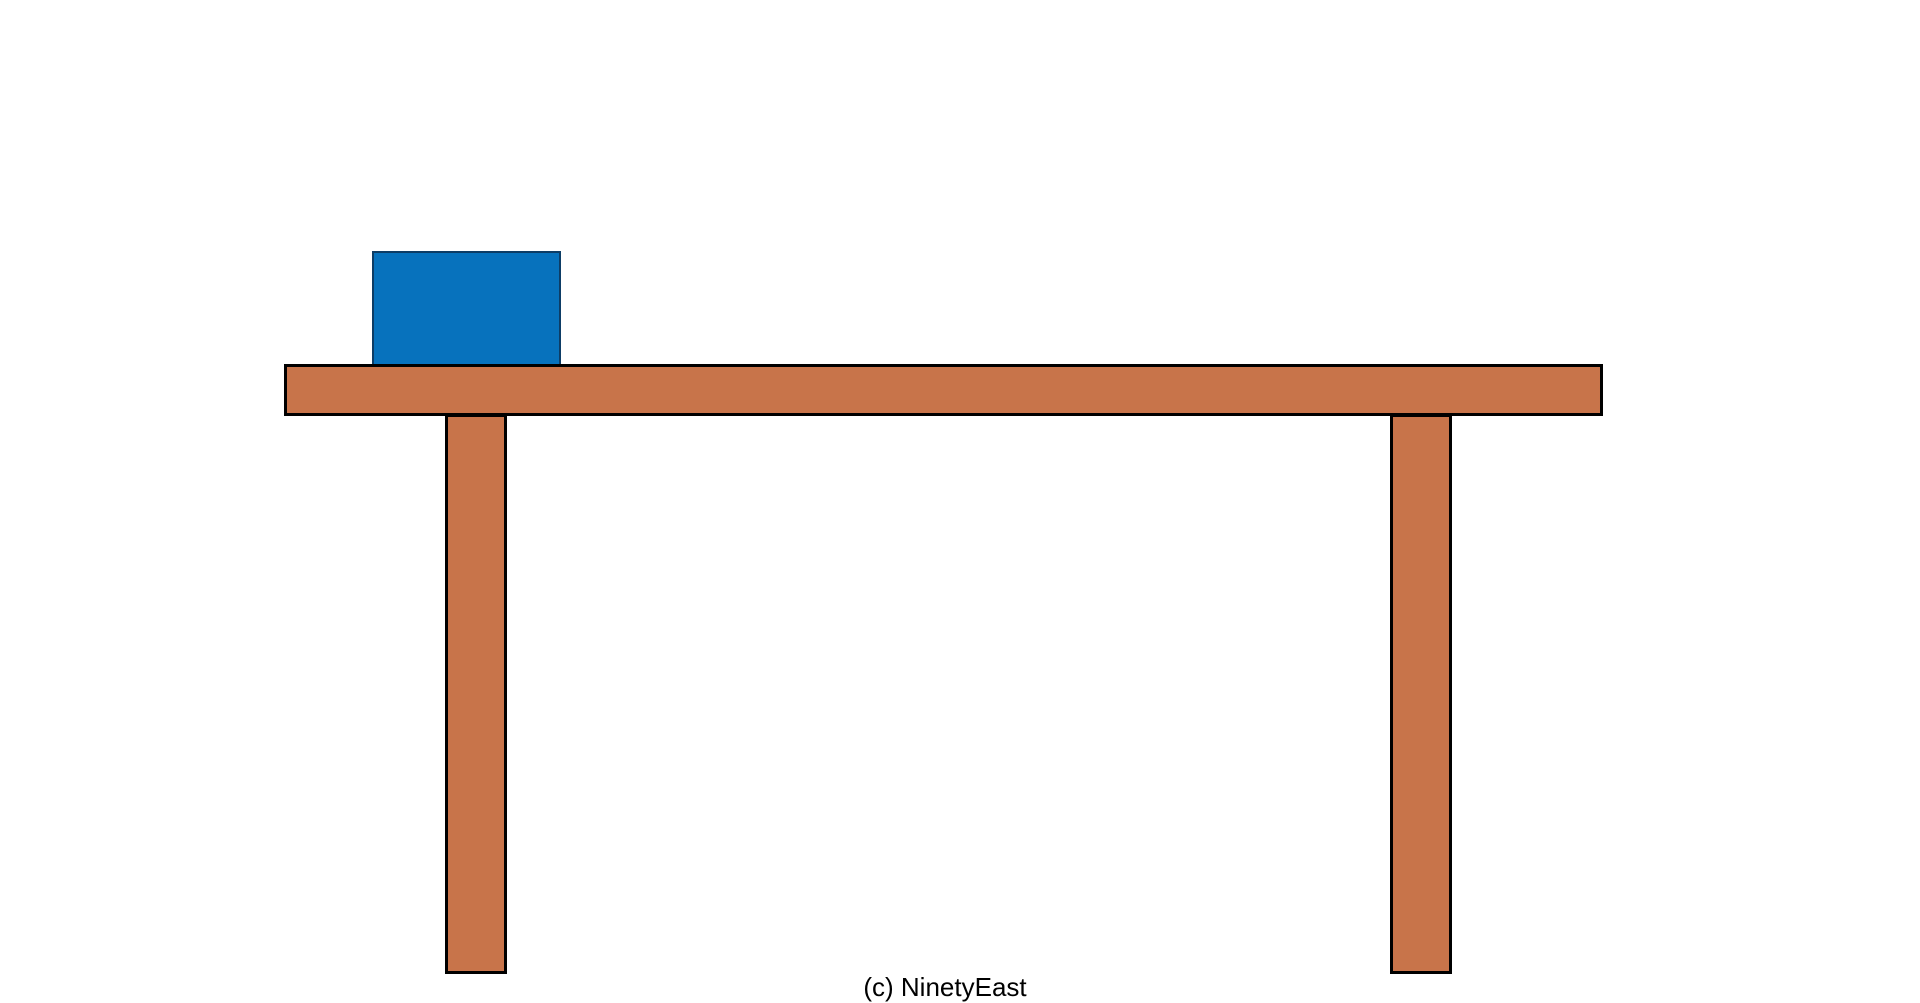 This screenshot has height=1003, width=1920. What do you see at coordinates (943, 390) in the screenshot?
I see `table-top` at bounding box center [943, 390].